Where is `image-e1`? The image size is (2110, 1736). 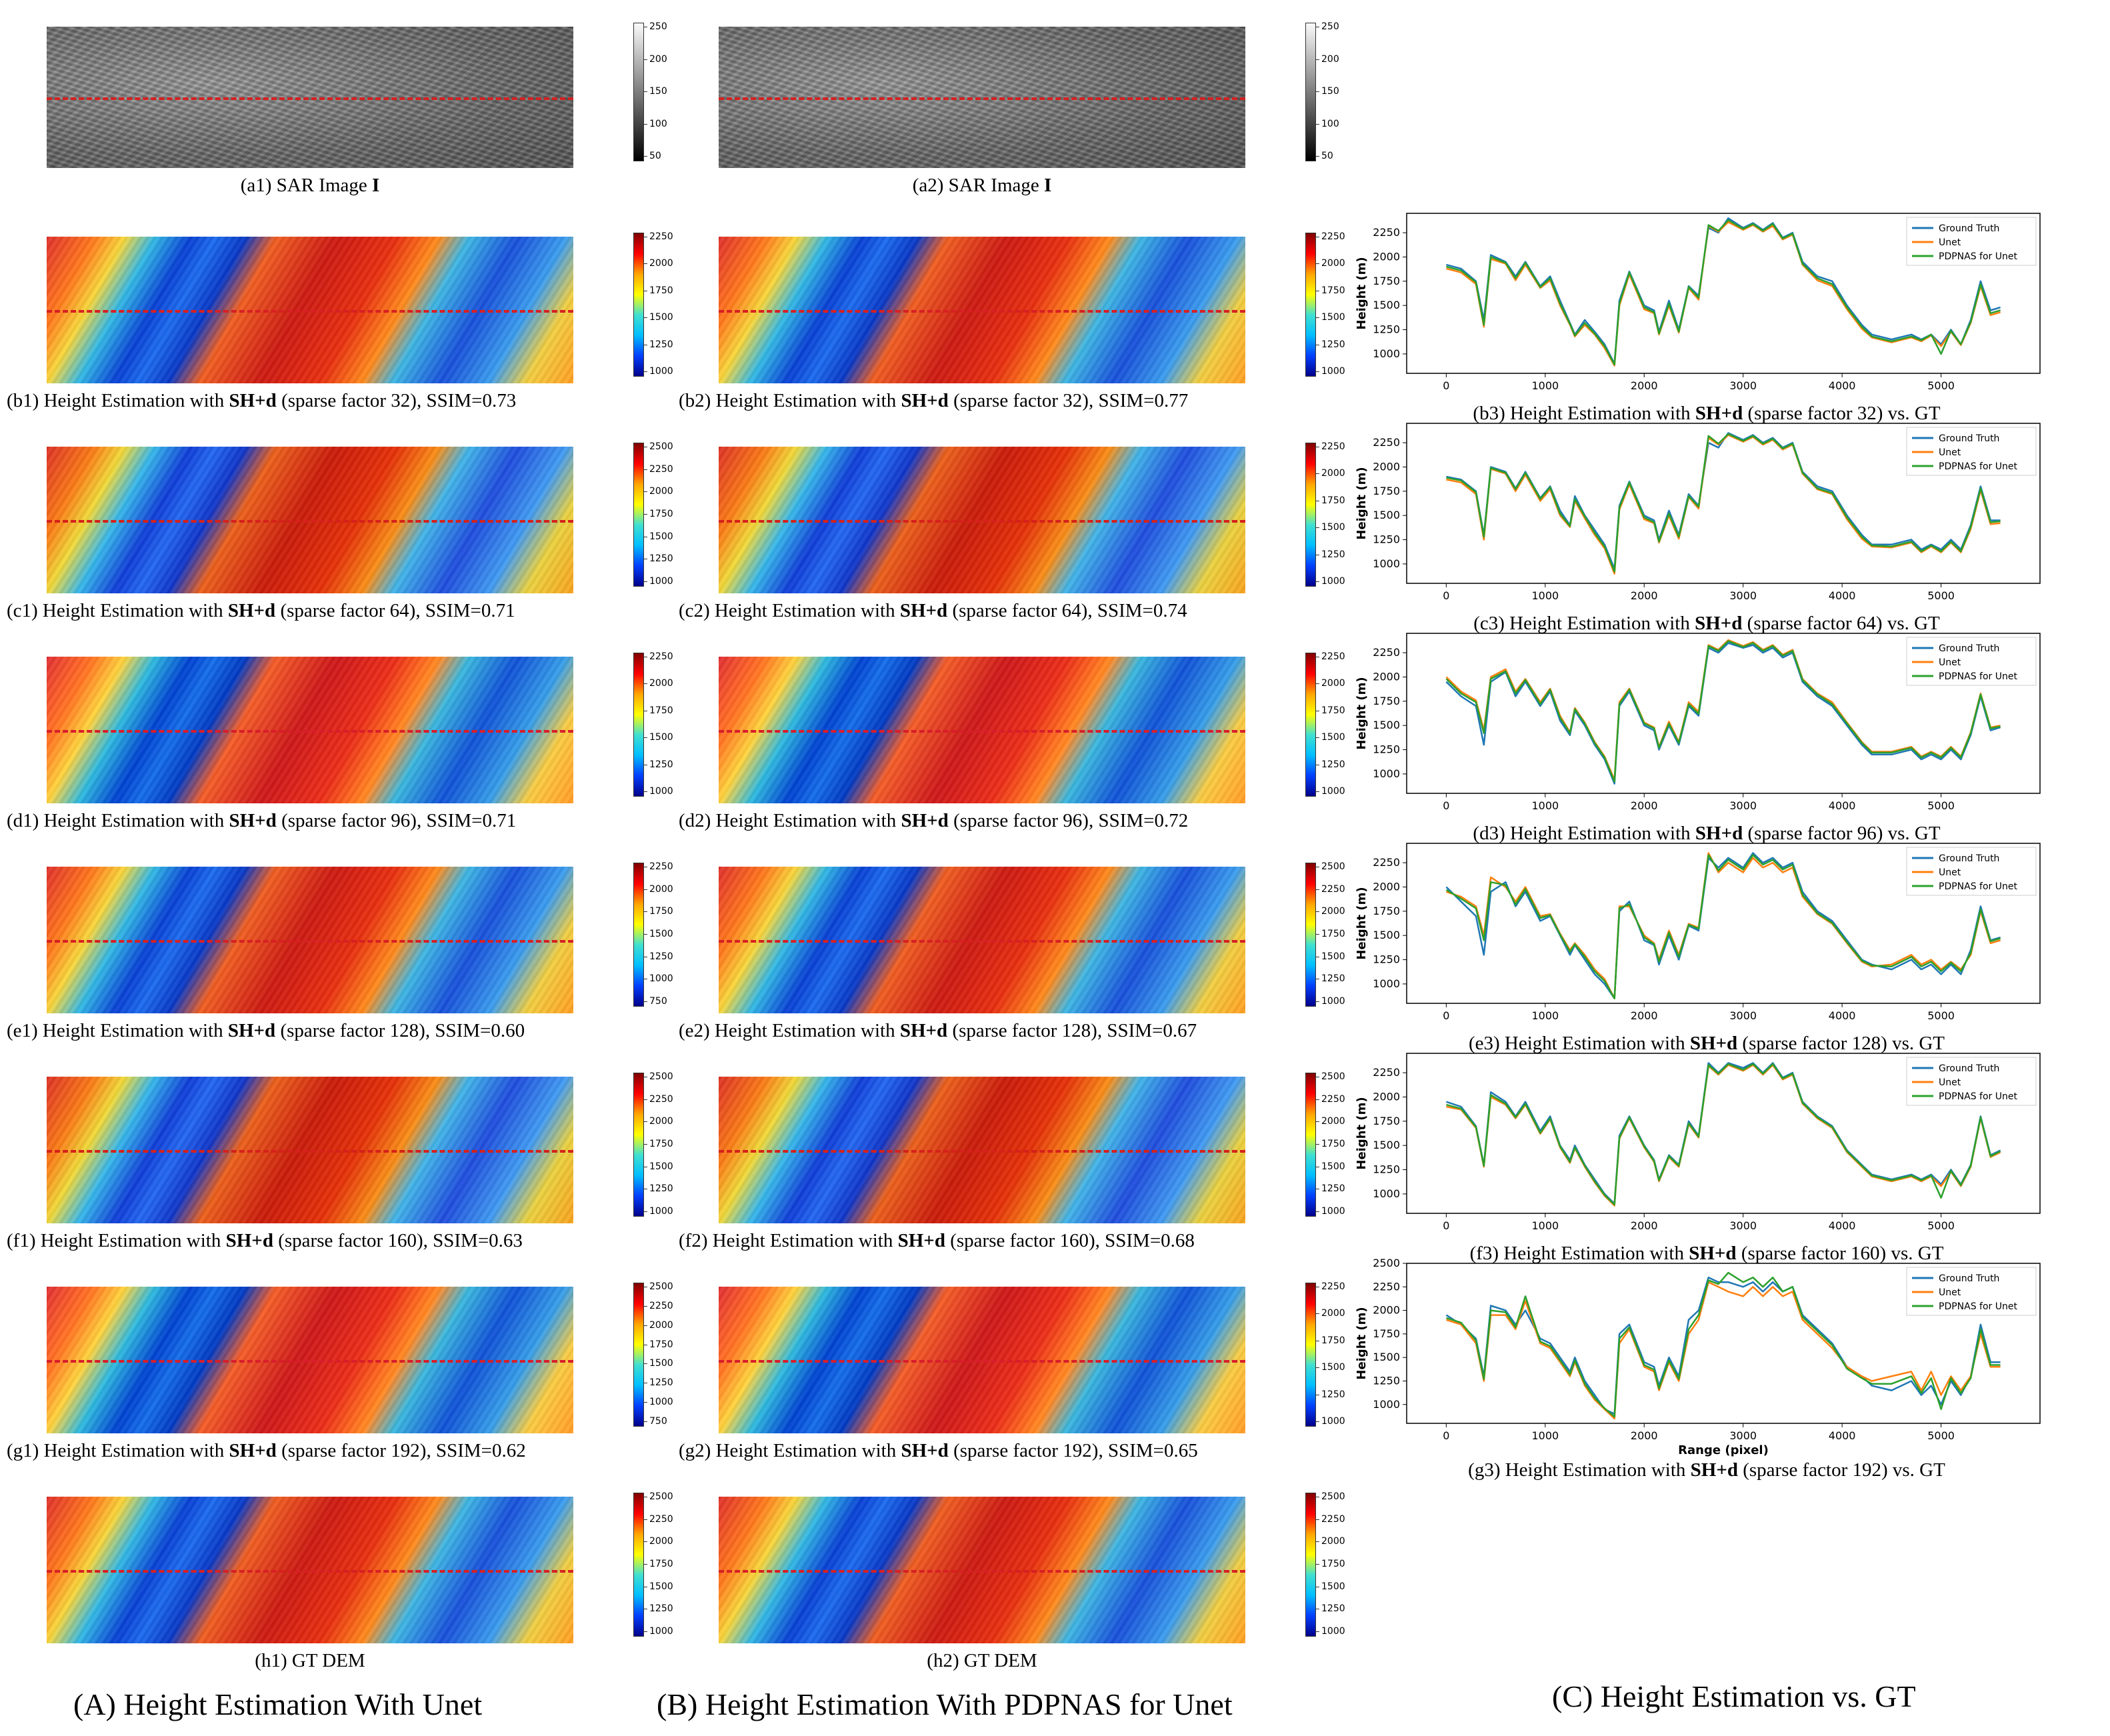 image-e1 is located at coordinates (310, 940).